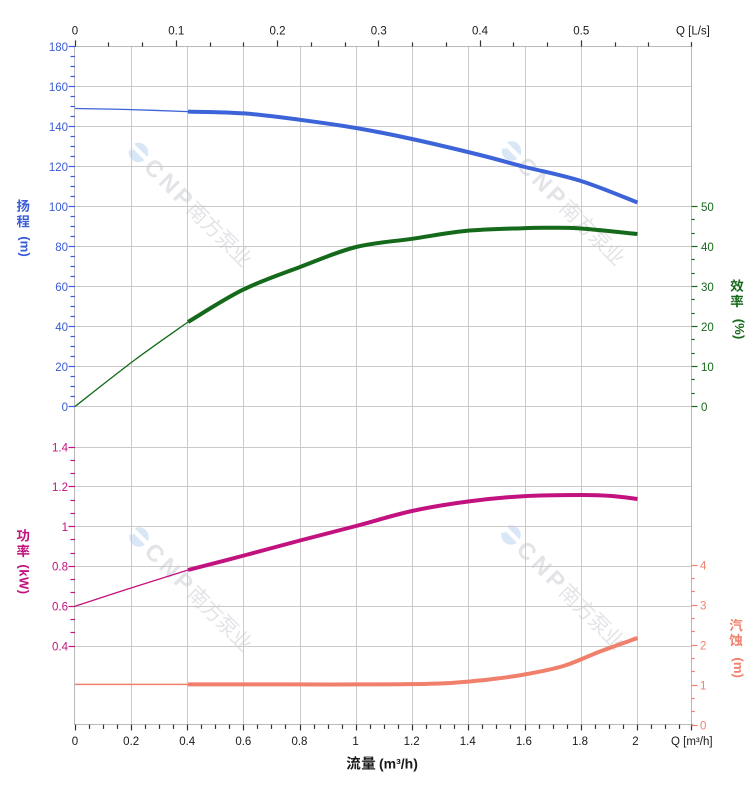  Describe the element at coordinates (379, 32) in the screenshot. I see `svg-text: 0.3` at that location.